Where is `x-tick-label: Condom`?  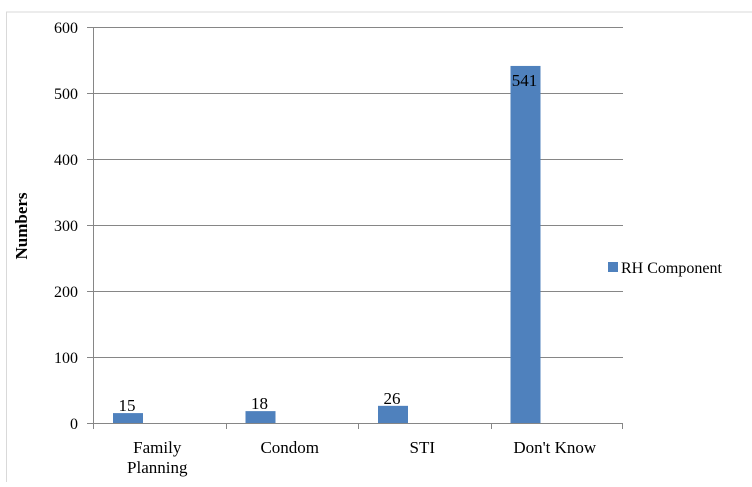
x-tick-label: Condom is located at coordinates (289, 447).